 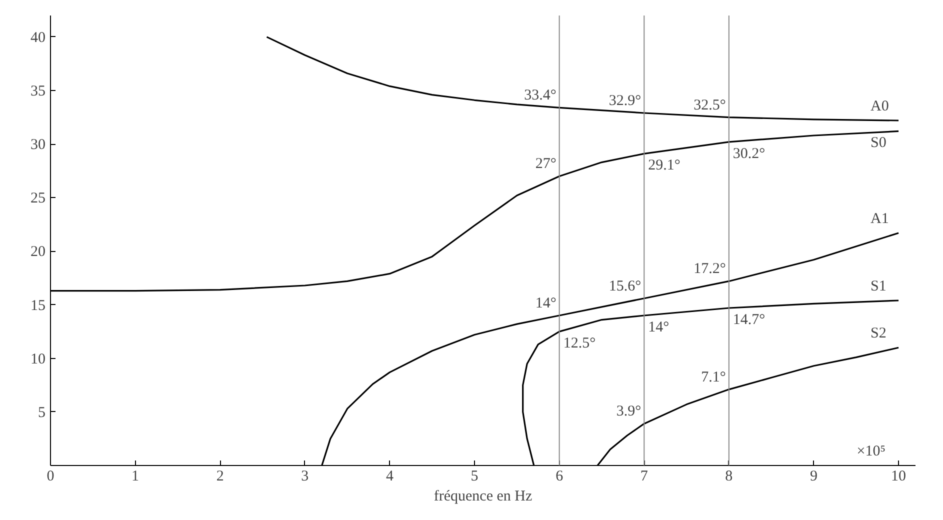 What do you see at coordinates (38, 306) in the screenshot?
I see `y-tick-label: 15` at bounding box center [38, 306].